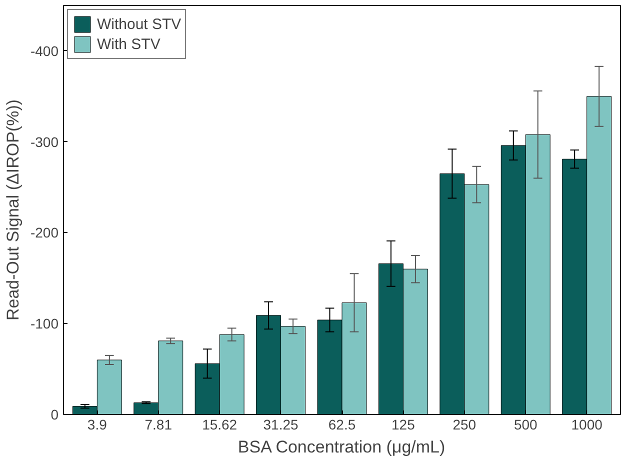 This screenshot has width=625, height=459. Describe the element at coordinates (158, 424) in the screenshot. I see `x-tick-label: 7.81` at that location.